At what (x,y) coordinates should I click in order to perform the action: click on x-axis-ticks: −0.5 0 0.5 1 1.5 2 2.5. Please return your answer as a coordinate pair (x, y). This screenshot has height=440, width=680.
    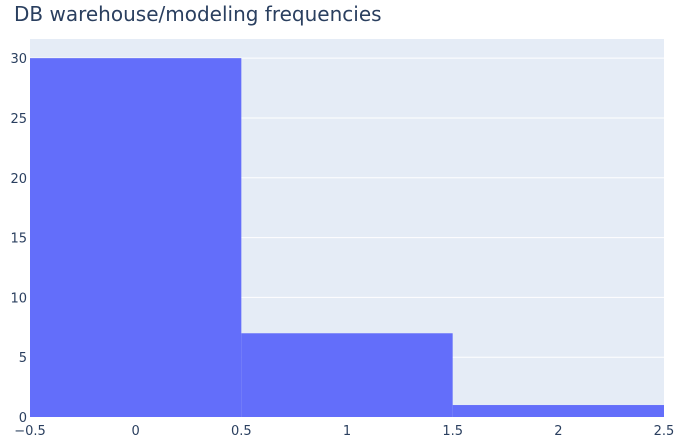
    Looking at the image, I should click on (344, 431).